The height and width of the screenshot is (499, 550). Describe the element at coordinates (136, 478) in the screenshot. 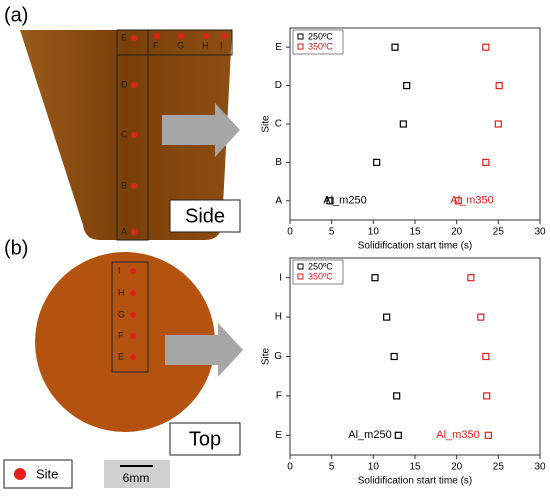

I see `scale-label: 6mm` at that location.